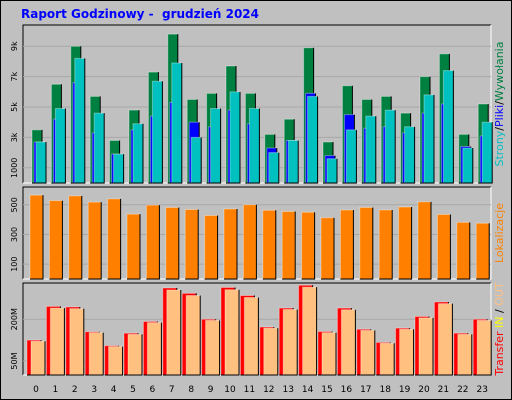  Describe the element at coordinates (424, 390) in the screenshot. I see `x-tick-label: 20` at that location.